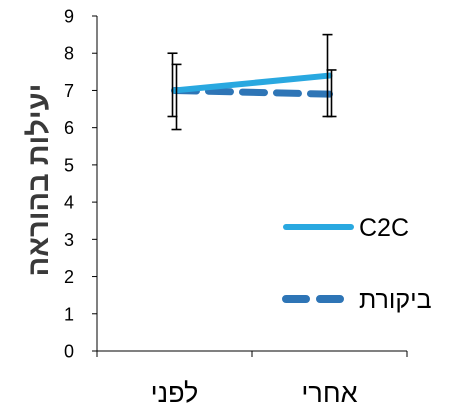  I want to click on series-line-control, so click(252, 92).